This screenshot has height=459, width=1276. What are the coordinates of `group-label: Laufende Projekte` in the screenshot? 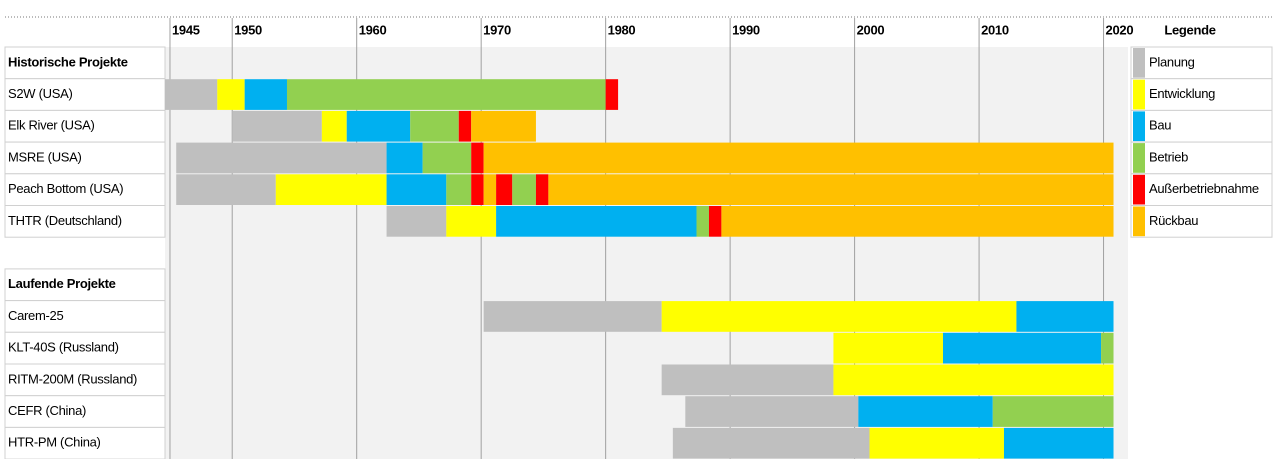 It's located at (62, 283).